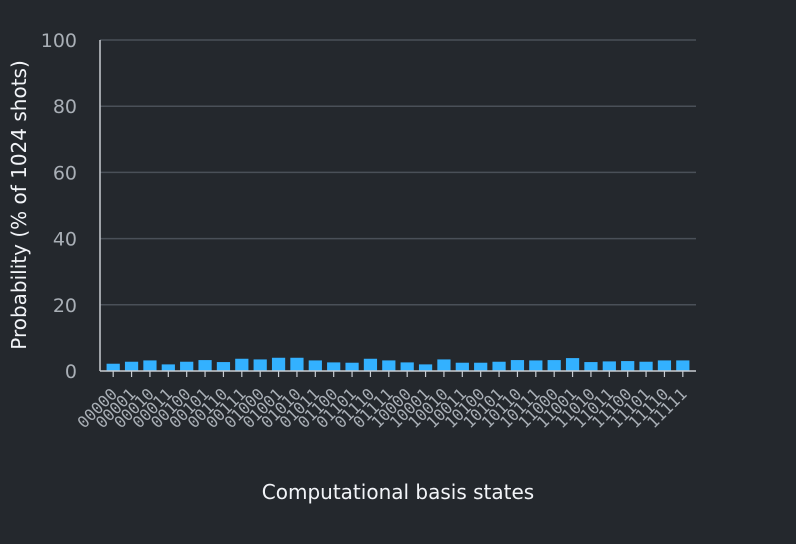 The image size is (796, 544). What do you see at coordinates (59, 41) in the screenshot?
I see `y-tick-label: 100` at bounding box center [59, 41].